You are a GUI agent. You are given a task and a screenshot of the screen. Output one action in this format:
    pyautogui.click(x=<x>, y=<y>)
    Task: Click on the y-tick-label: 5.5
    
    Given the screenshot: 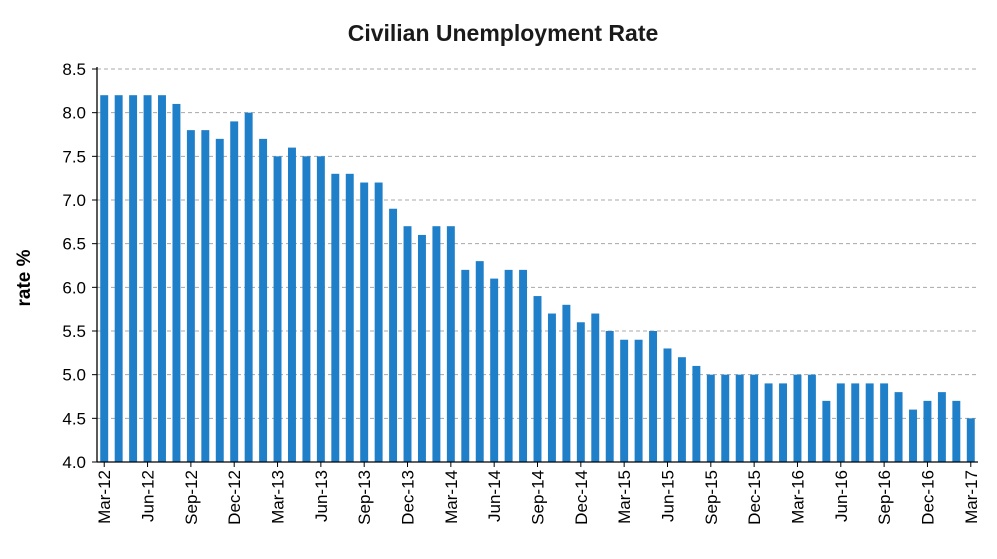 What is the action you would take?
    pyautogui.click(x=74, y=331)
    